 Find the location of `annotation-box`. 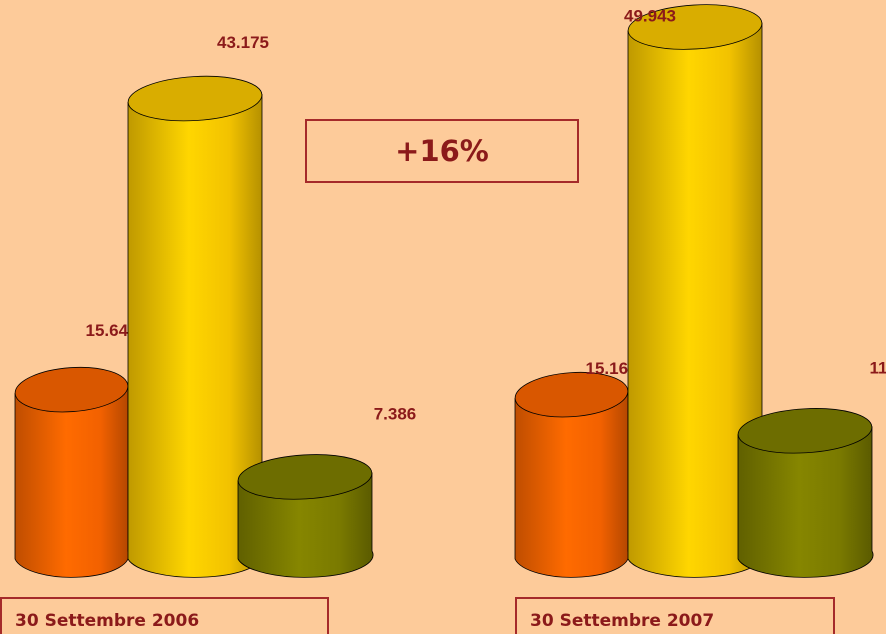

annotation-box is located at coordinates (442, 151).